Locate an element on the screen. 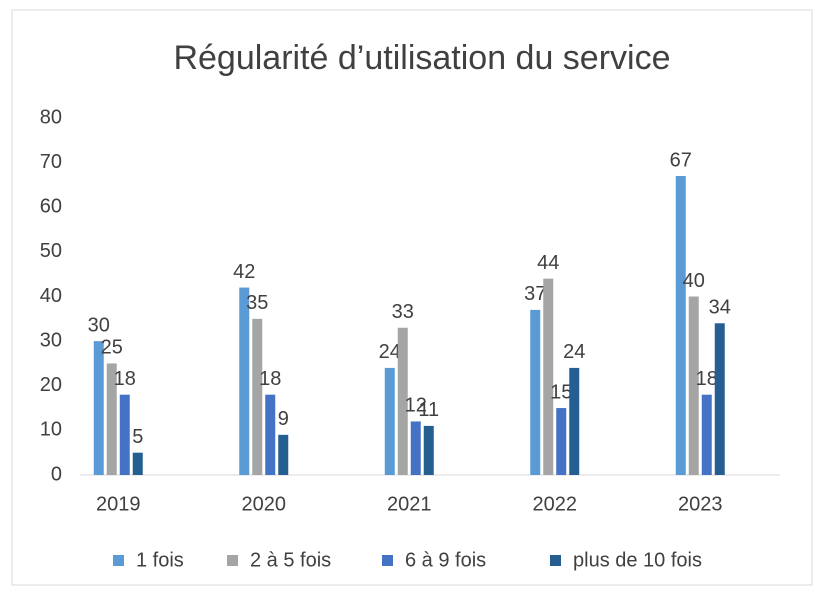 This screenshot has height=595, width=825. data-label: 25 is located at coordinates (112, 348).